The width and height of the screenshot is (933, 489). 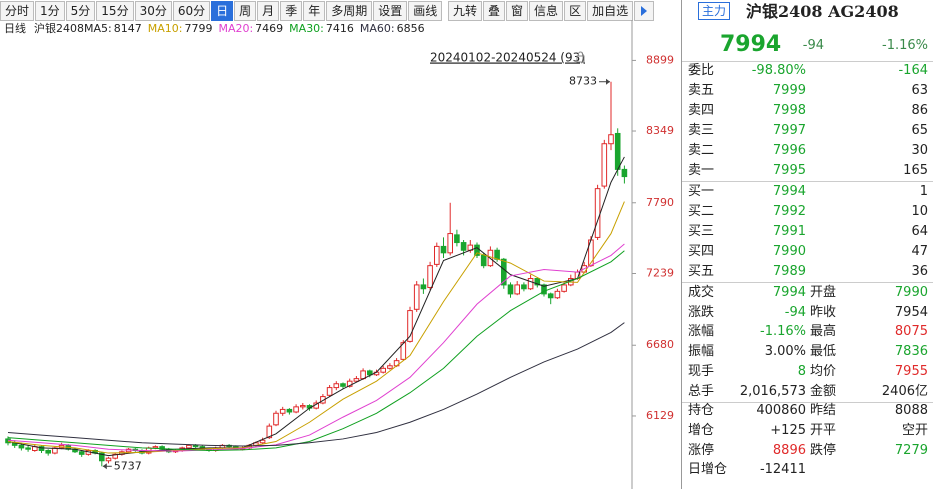 I want to click on book-volume: 1, so click(x=923, y=191).